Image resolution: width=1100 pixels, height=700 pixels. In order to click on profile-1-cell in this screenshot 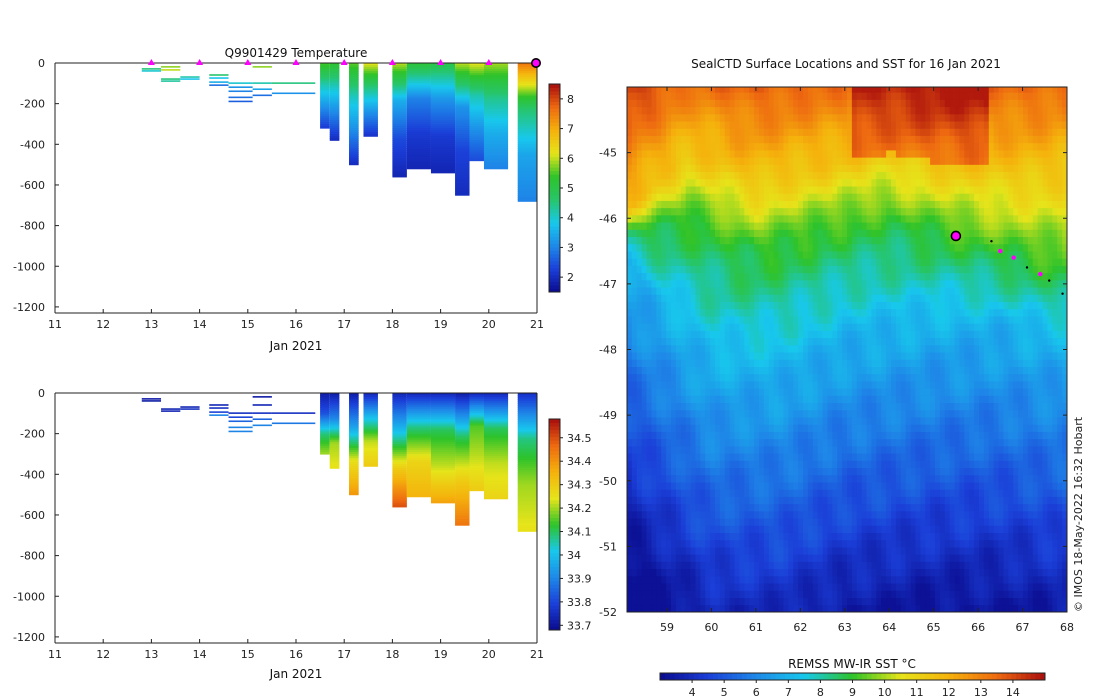, I will do `click(334, 99)`.